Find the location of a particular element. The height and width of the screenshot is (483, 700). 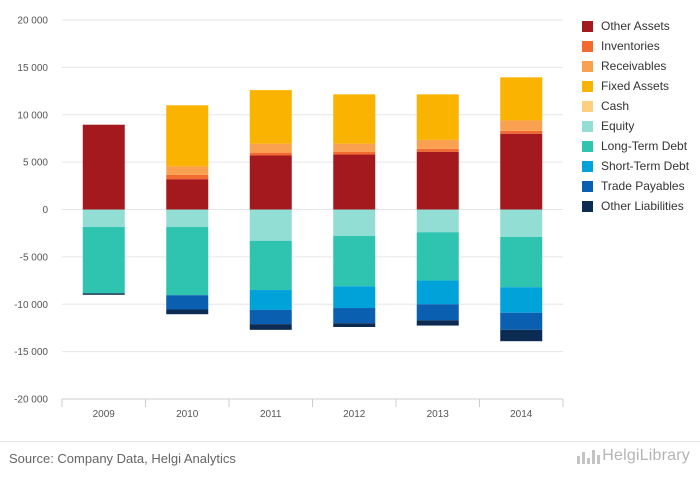

source-note: Source: Company Data, Helgi Analytics is located at coordinates (122, 458).